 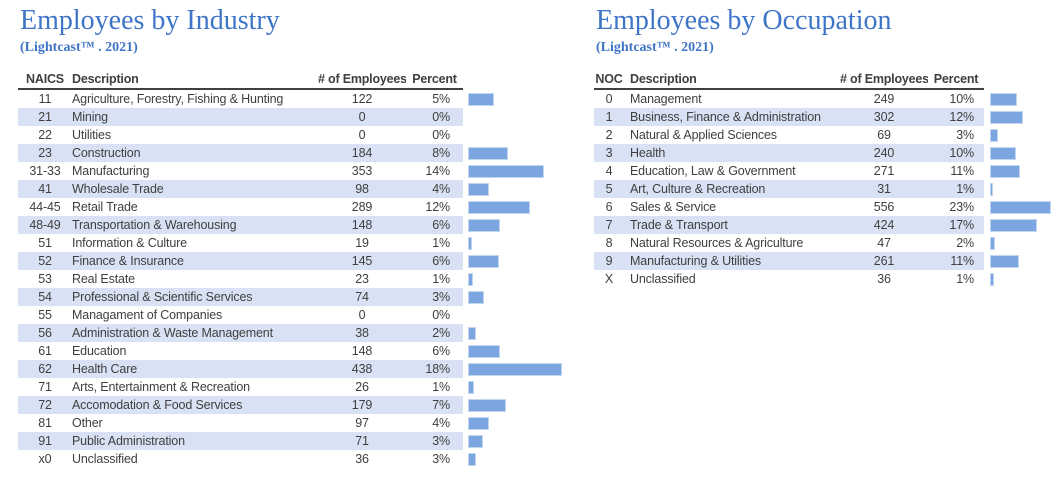 I want to click on row-percent: 10%, so click(x=956, y=153).